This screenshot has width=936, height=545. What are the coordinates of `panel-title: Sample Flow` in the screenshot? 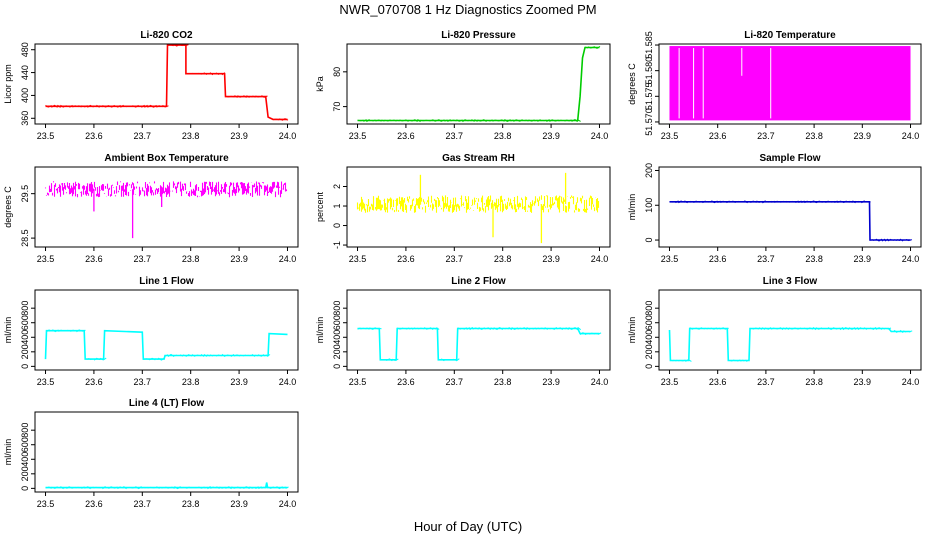 It's located at (789, 158).